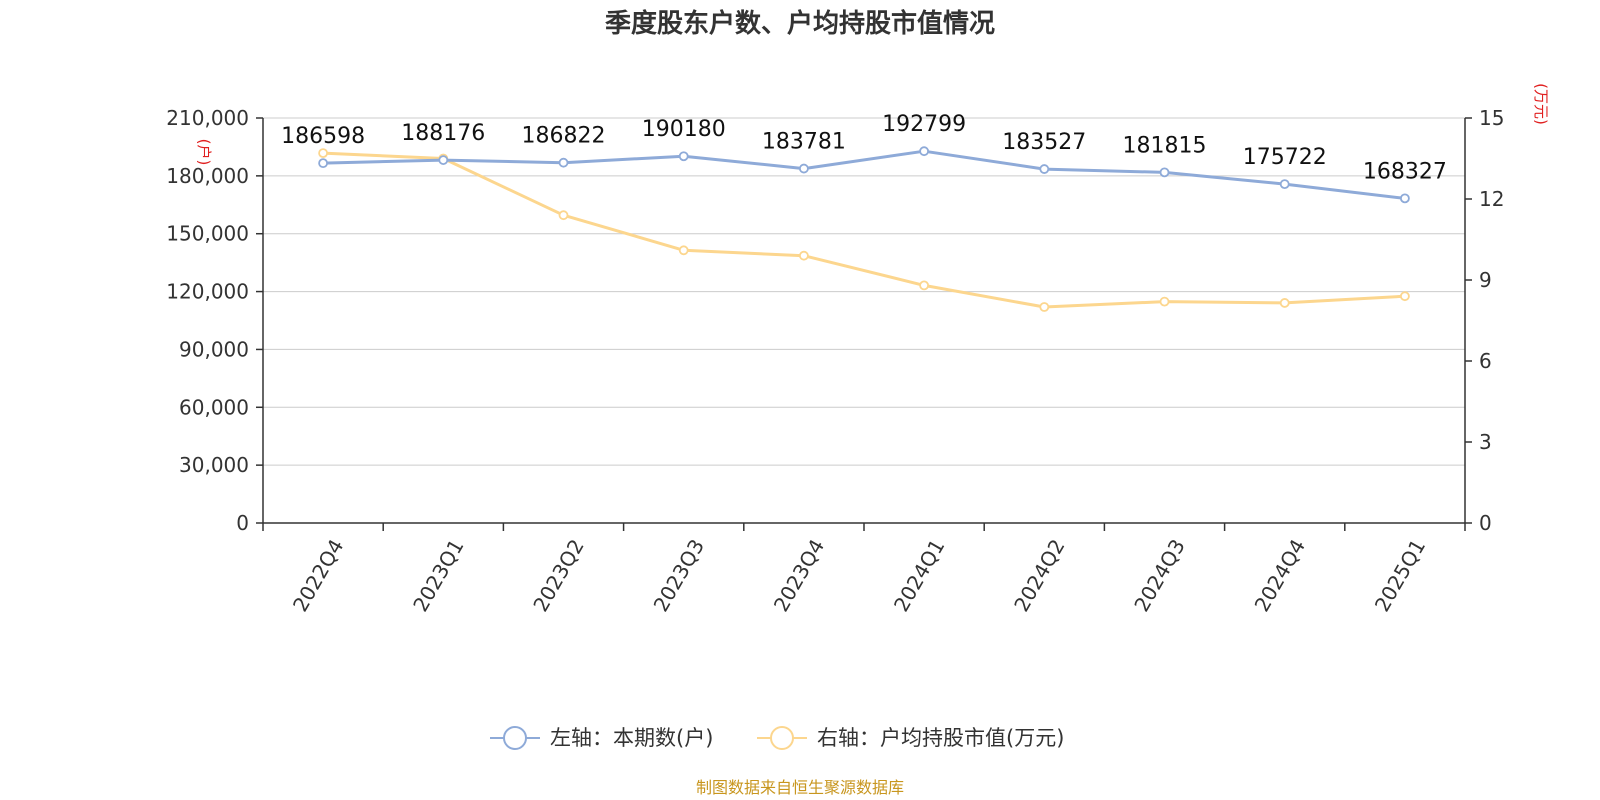  Describe the element at coordinates (207, 292) in the screenshot. I see `left-tick-label: 120,000` at that location.